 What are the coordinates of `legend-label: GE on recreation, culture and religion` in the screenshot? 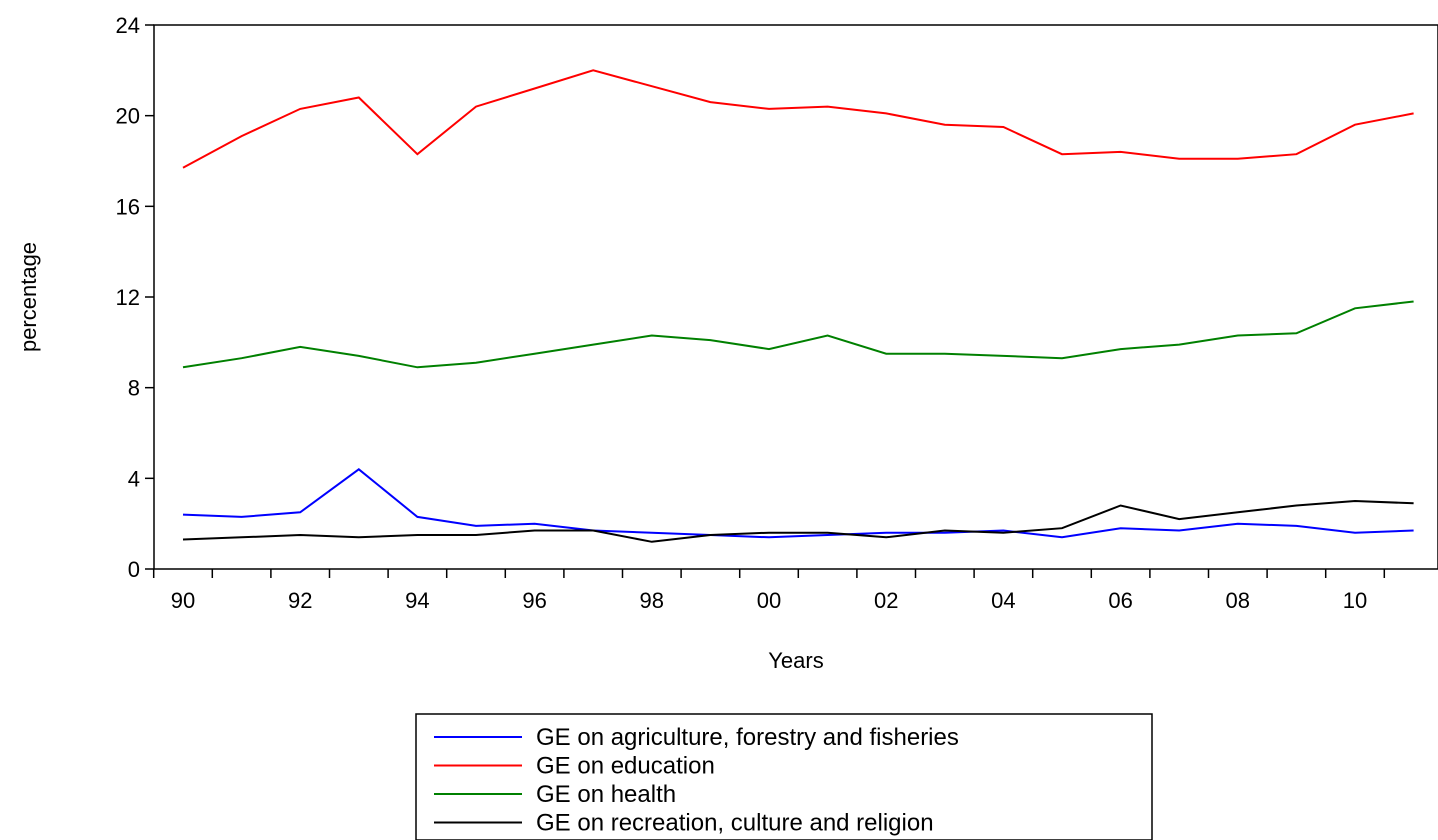 It's located at (735, 823).